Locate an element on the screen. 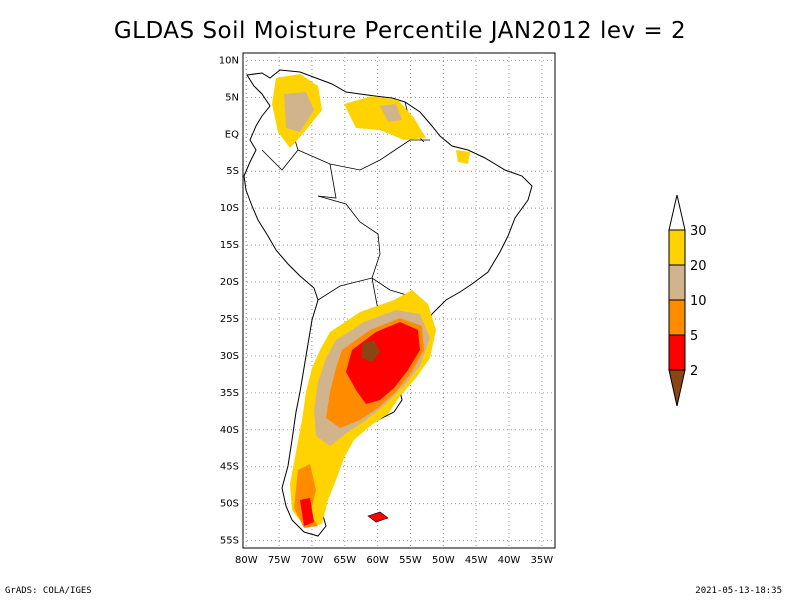 Image resolution: width=800 pixels, height=600 pixels. lon-label: 65W is located at coordinates (344, 560).